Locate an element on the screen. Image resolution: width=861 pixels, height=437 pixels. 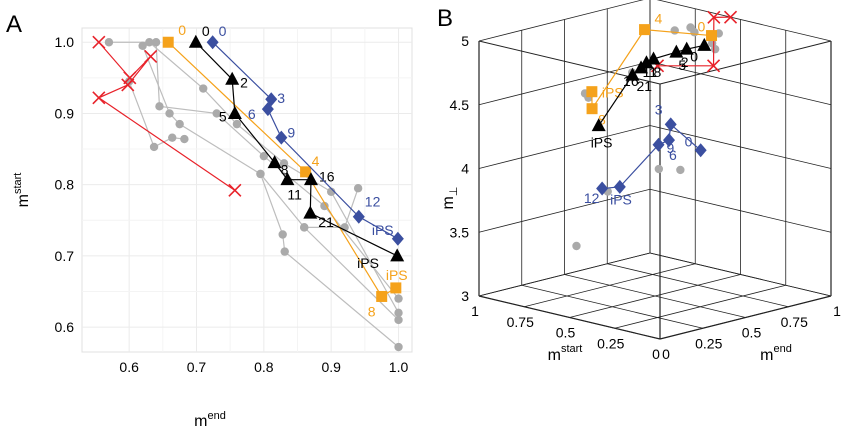
z-tick-label: 4.5 is located at coordinates (460, 105).